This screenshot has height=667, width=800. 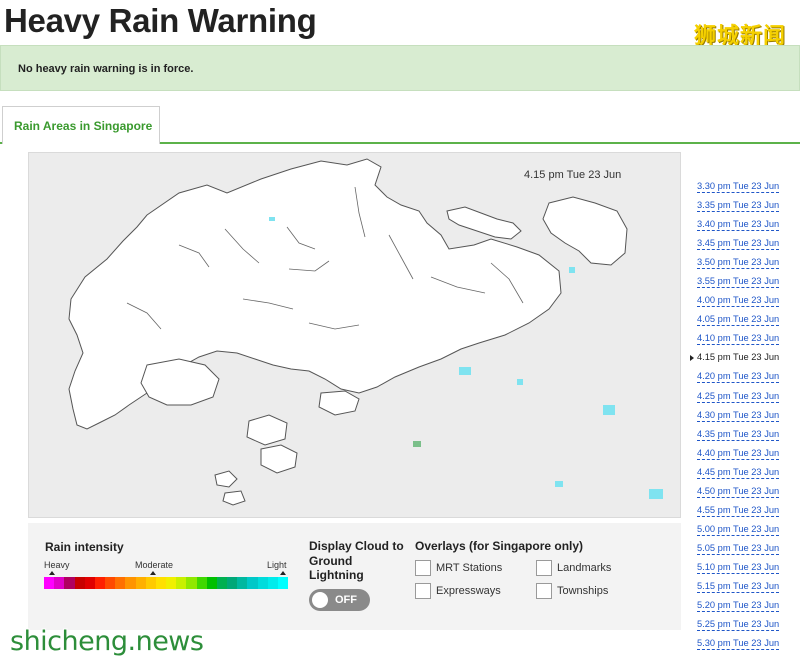 What do you see at coordinates (484, 223) in the screenshot?
I see `pulau-ubin` at bounding box center [484, 223].